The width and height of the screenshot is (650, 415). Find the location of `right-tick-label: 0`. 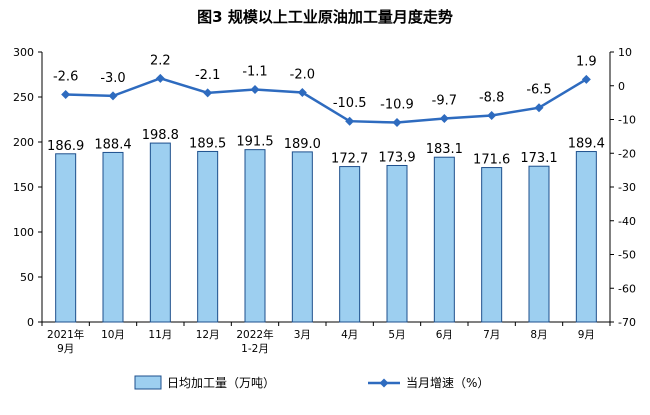

right-tick-label: 0 is located at coordinates (621, 86).